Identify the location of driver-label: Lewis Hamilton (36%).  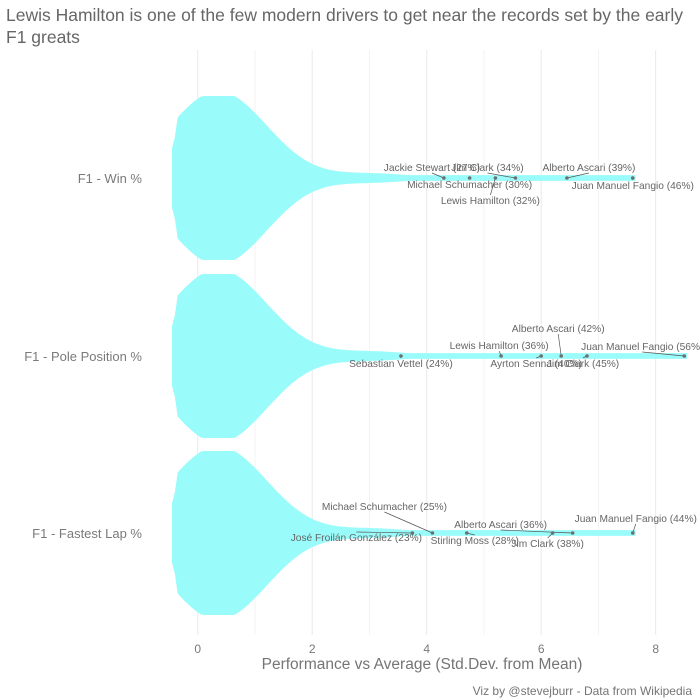
(499, 346).